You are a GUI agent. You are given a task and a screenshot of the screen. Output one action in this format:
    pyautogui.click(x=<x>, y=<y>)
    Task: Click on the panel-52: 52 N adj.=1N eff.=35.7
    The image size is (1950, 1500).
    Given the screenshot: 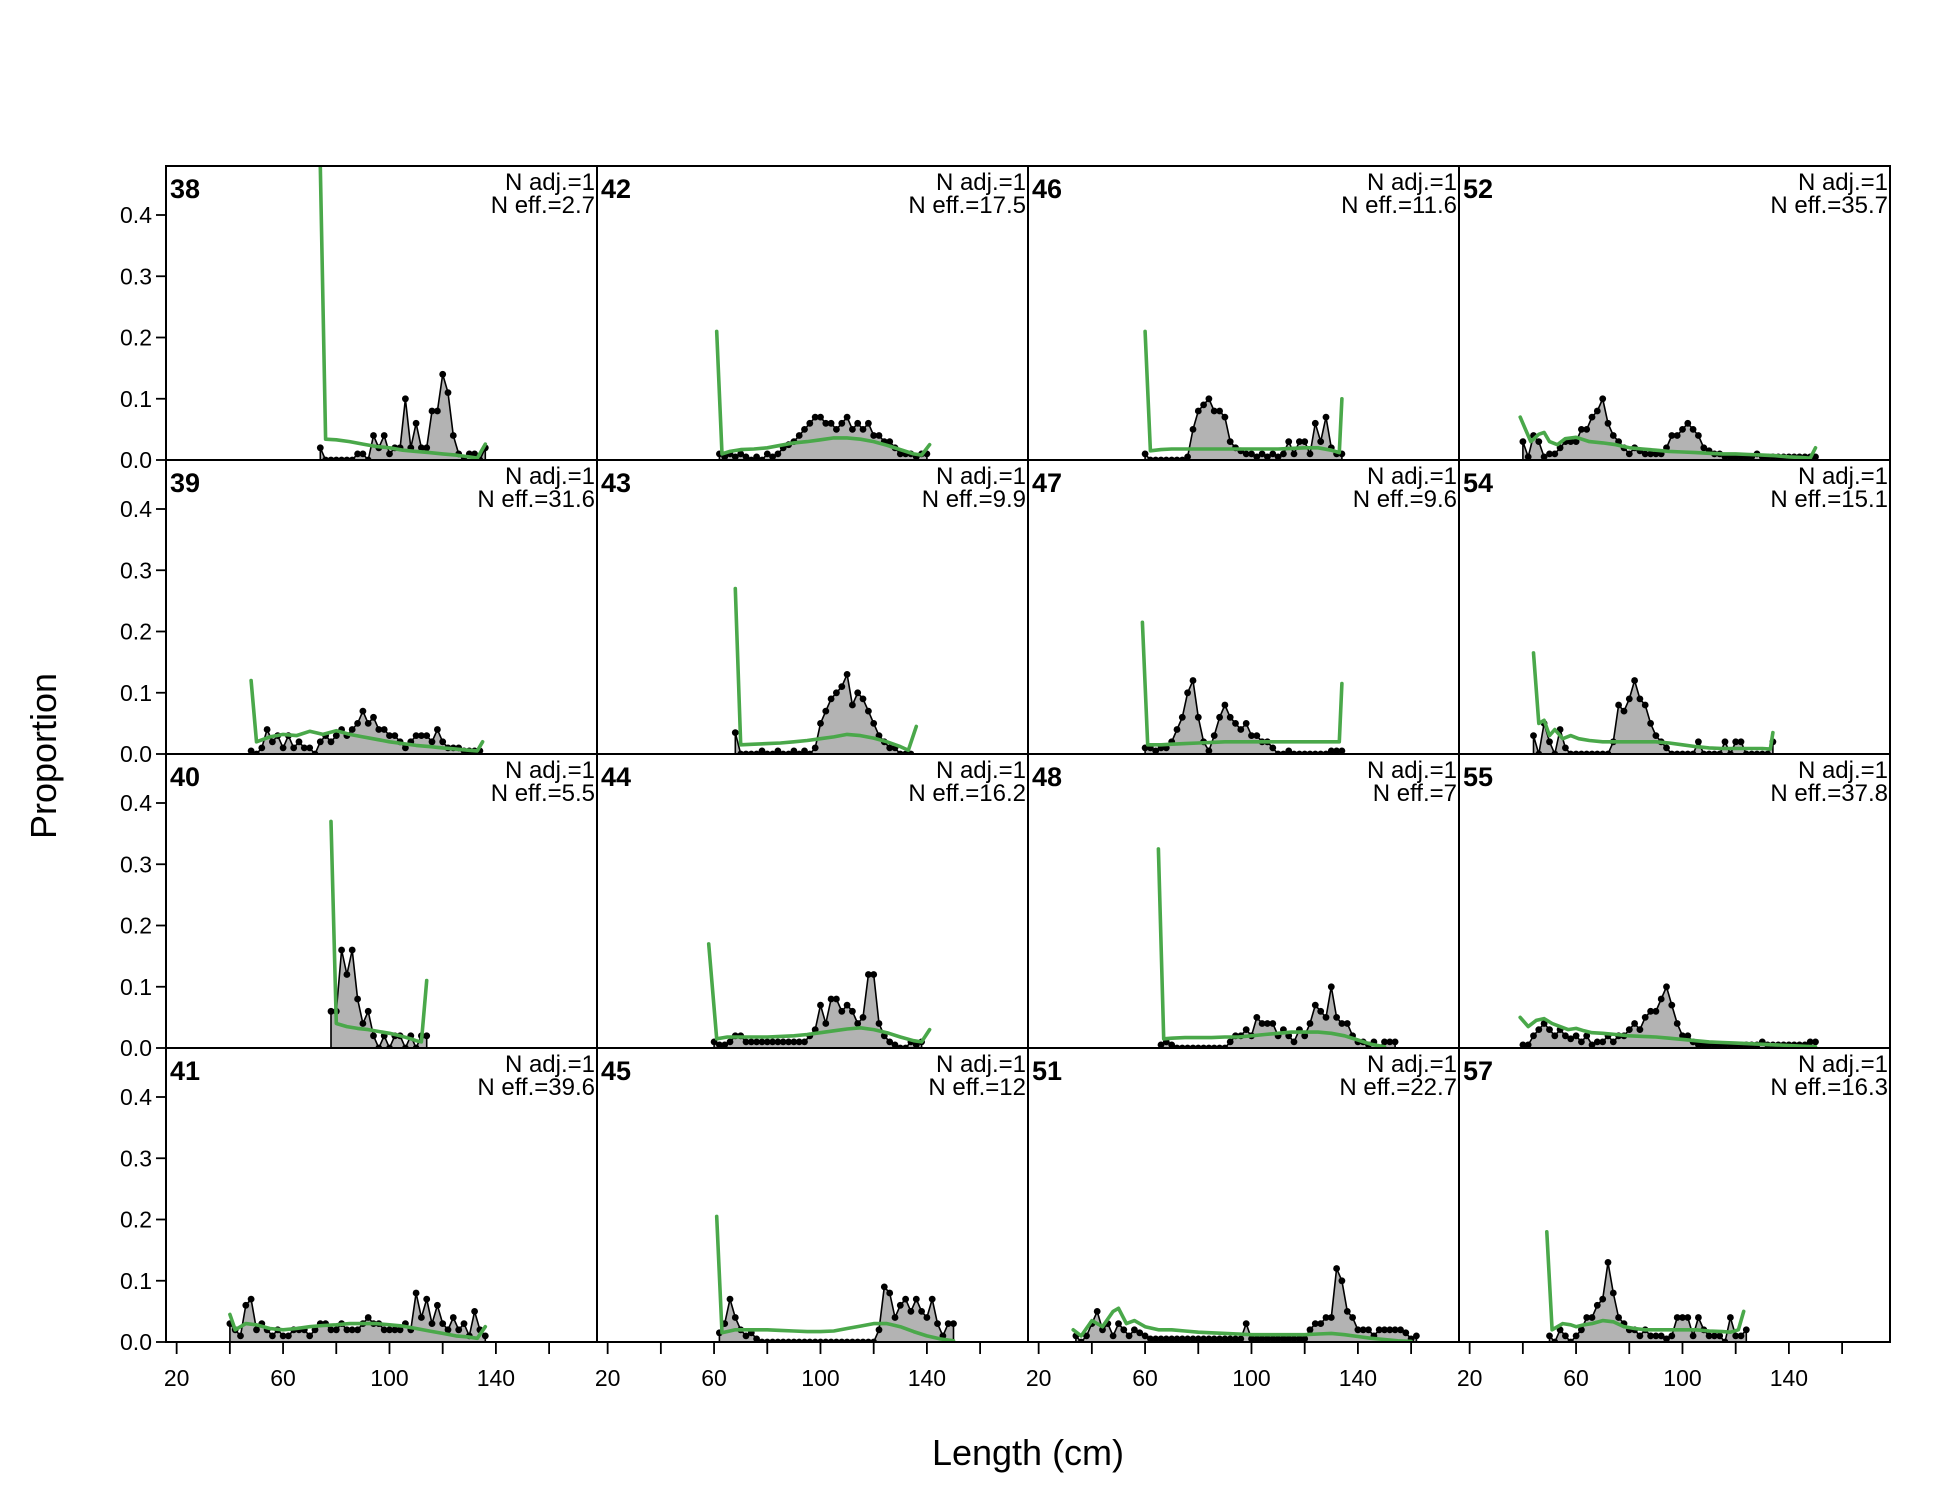 What is the action you would take?
    pyautogui.click(x=1674, y=313)
    